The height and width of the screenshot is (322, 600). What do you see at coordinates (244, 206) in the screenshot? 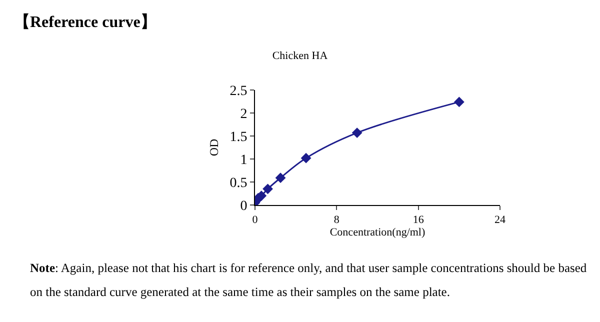
I see `y-tick-label: 0` at bounding box center [244, 206].